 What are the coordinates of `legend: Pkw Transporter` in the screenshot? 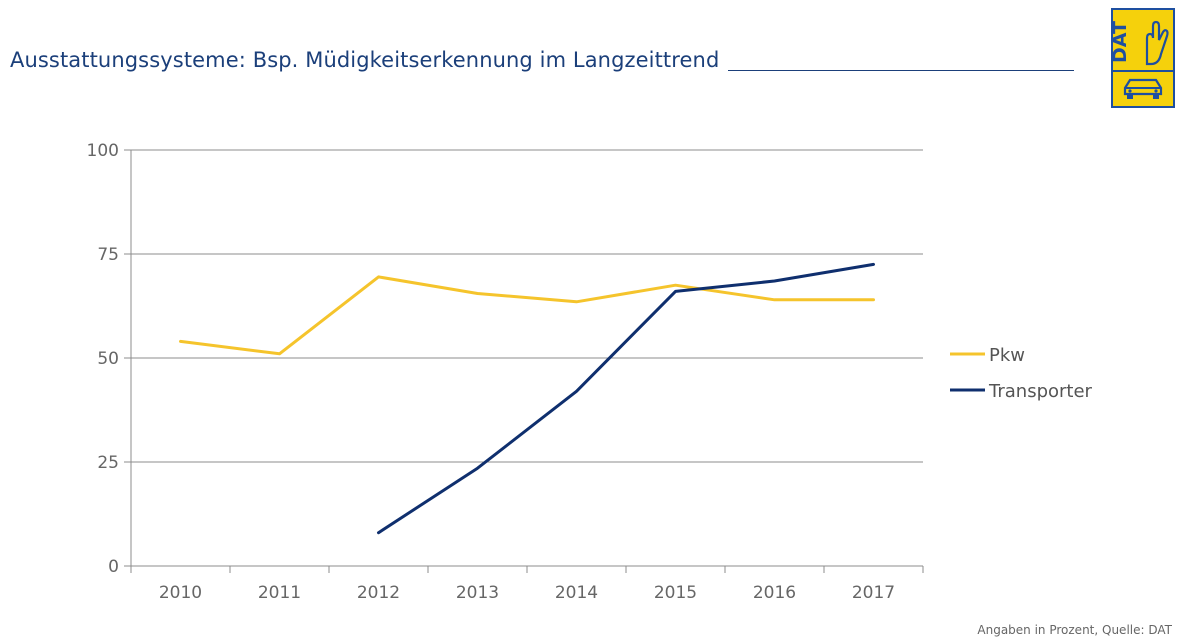 It's located at (1021, 373).